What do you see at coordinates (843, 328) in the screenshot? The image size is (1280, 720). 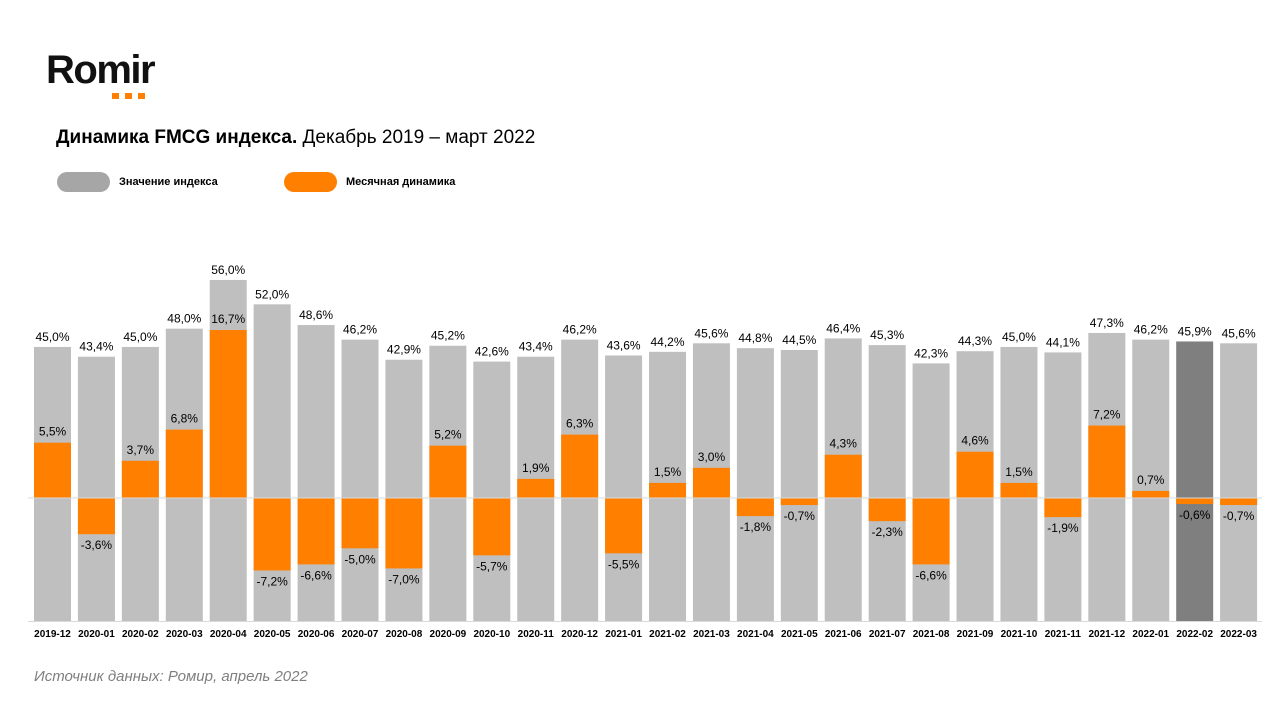 I see `index-value-label: 46,4%` at bounding box center [843, 328].